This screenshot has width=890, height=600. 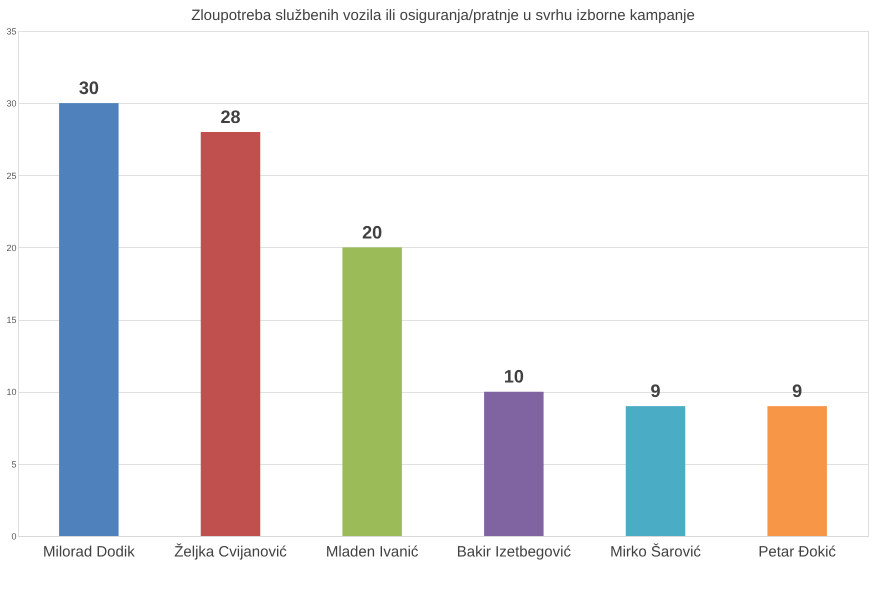 I want to click on x-tick-label: Milorad Dodik, so click(x=89, y=552).